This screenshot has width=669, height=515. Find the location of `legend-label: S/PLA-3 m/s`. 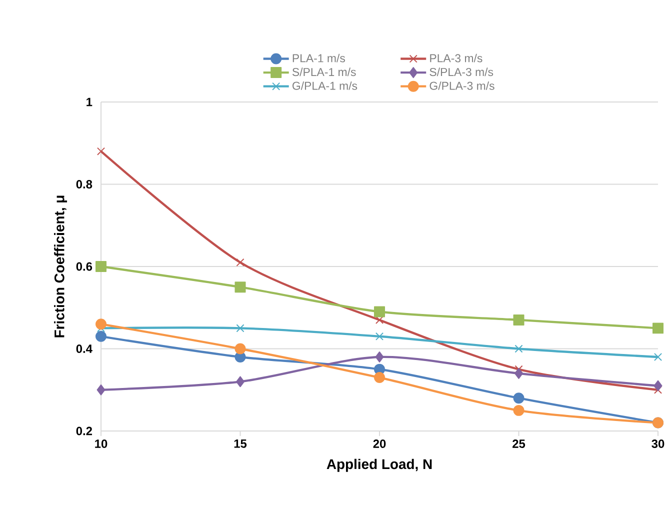

legend-label: S/PLA-3 m/s is located at coordinates (462, 72).